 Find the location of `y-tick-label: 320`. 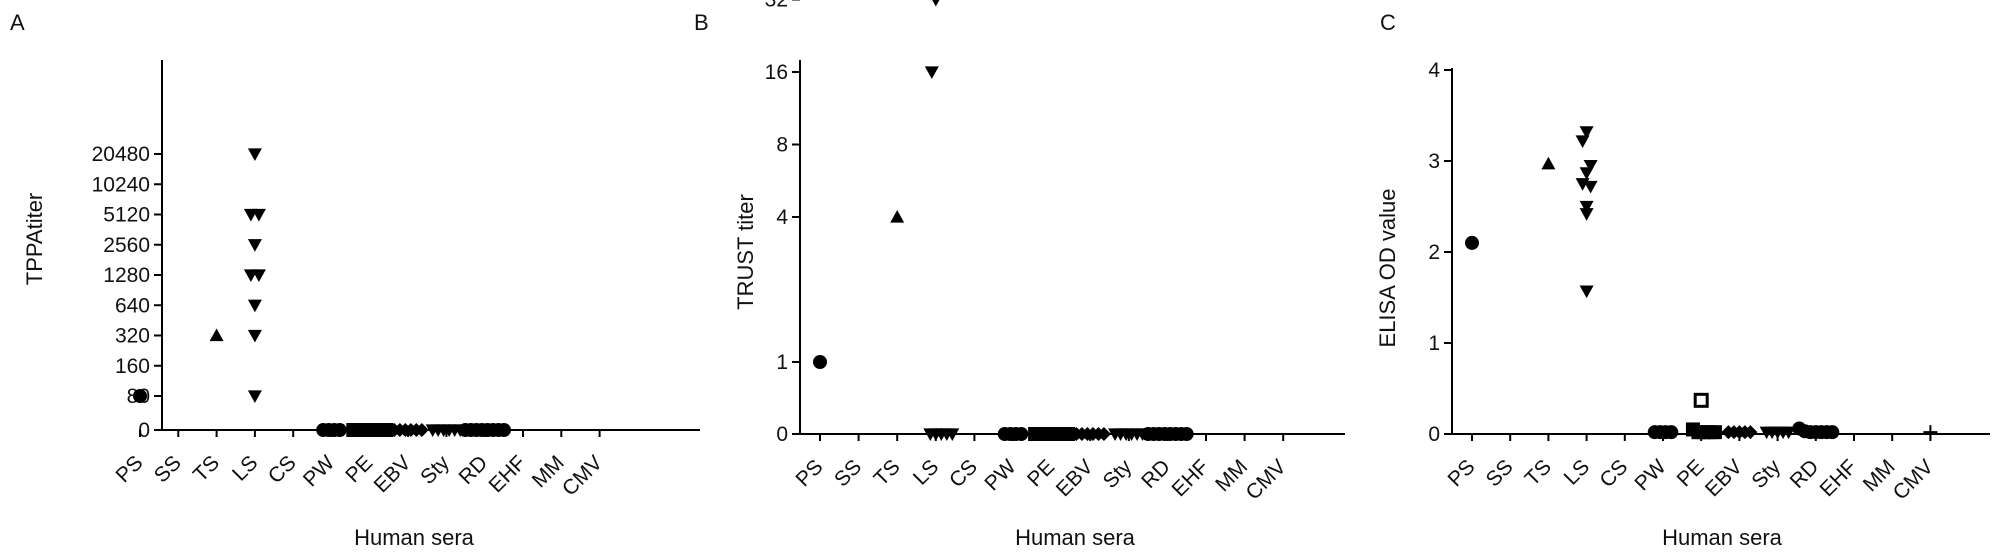

y-tick-label: 320 is located at coordinates (132, 336).